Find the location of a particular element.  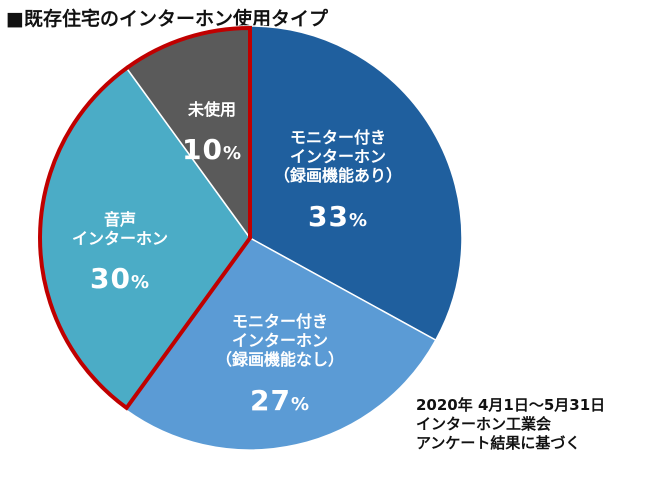

chart-title: ■既存住宅のインターホン使用タイプ is located at coordinates (167, 19).